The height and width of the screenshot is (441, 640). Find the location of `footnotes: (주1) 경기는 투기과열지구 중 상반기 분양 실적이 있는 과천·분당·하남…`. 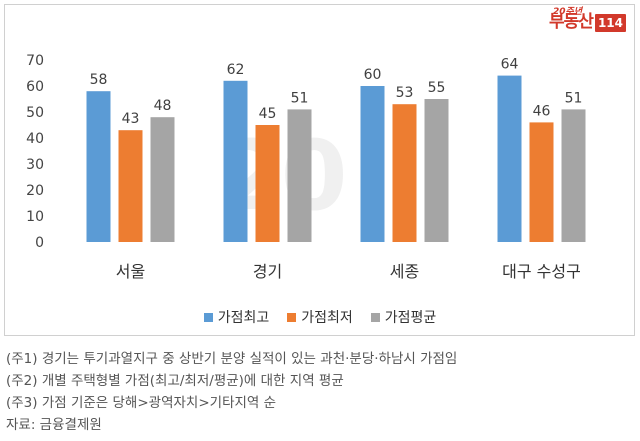

footnotes: (주1) 경기는 투기과열지구 중 상반기 분양 실적이 있는 과천·분당·하남… is located at coordinates (231, 392).